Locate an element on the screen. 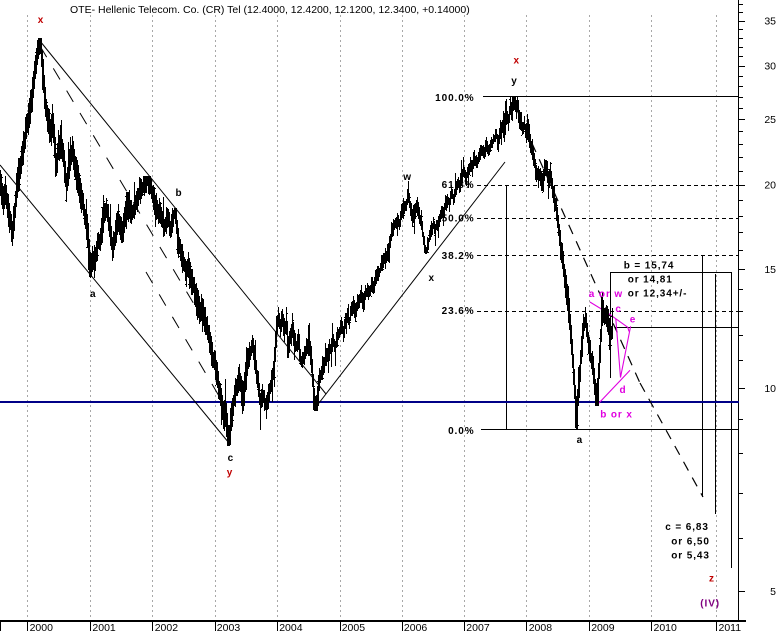 The height and width of the screenshot is (633, 779). svg-text: 2000 is located at coordinates (42, 627).